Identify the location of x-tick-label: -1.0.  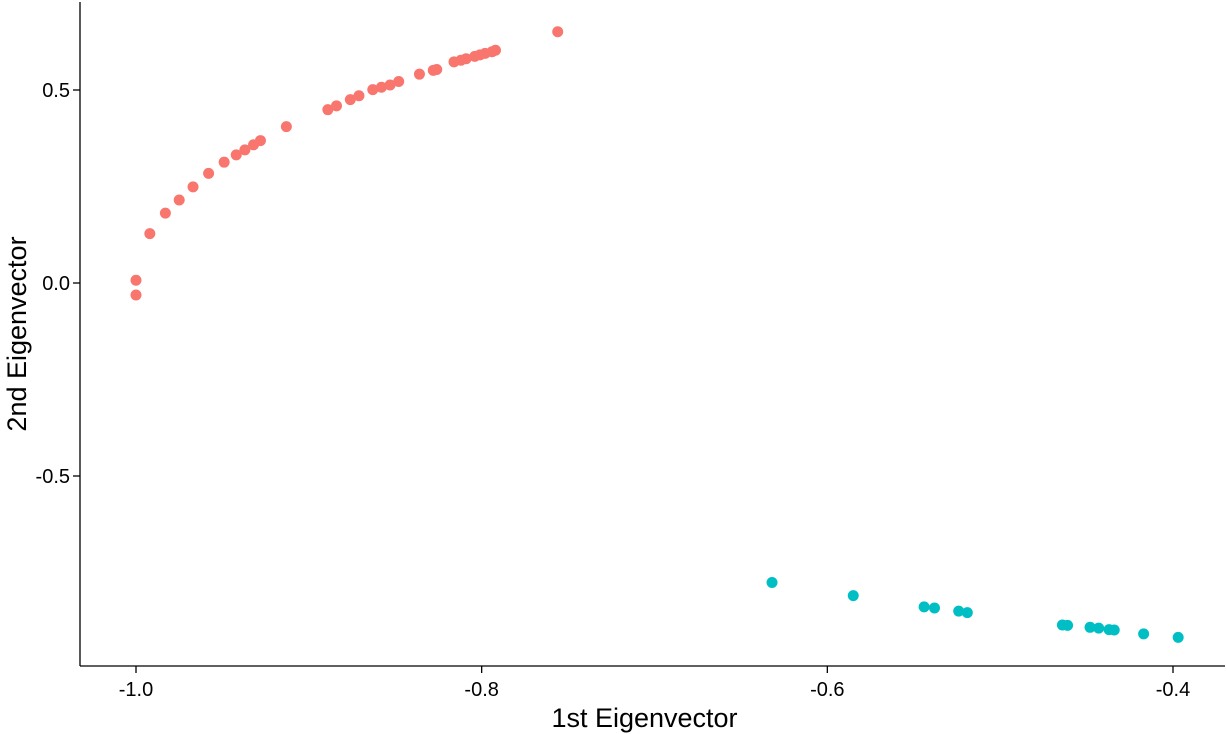
(136, 690).